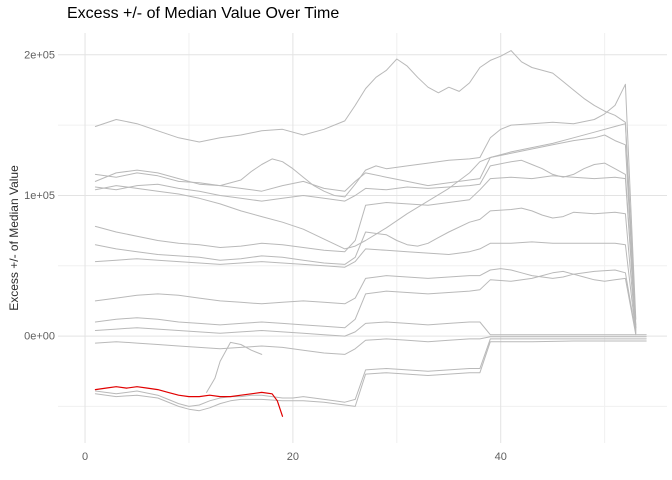 This screenshot has width=672, height=480. What do you see at coordinates (39, 196) in the screenshot?
I see `y-tick-label: 1e+05` at bounding box center [39, 196].